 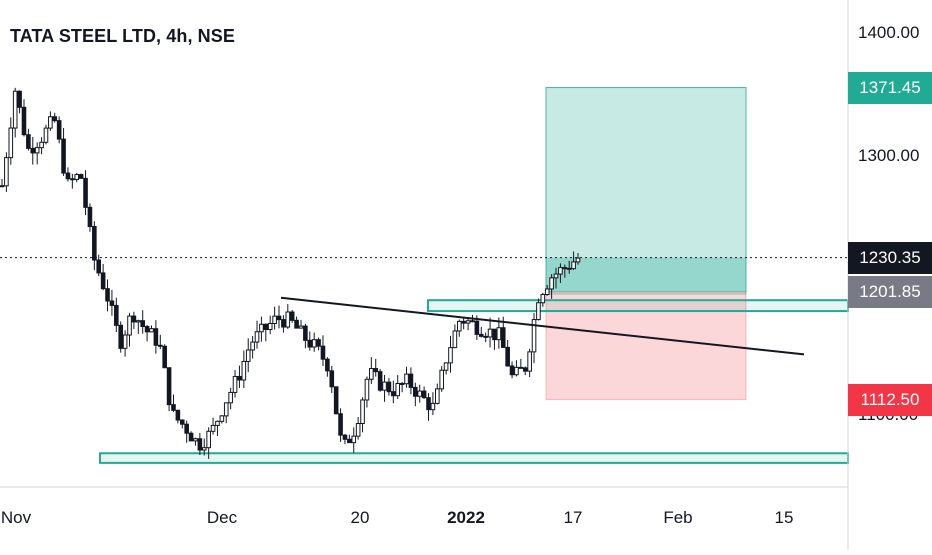 What do you see at coordinates (890, 400) in the screenshot?
I see `price-tag: 1112.50` at bounding box center [890, 400].